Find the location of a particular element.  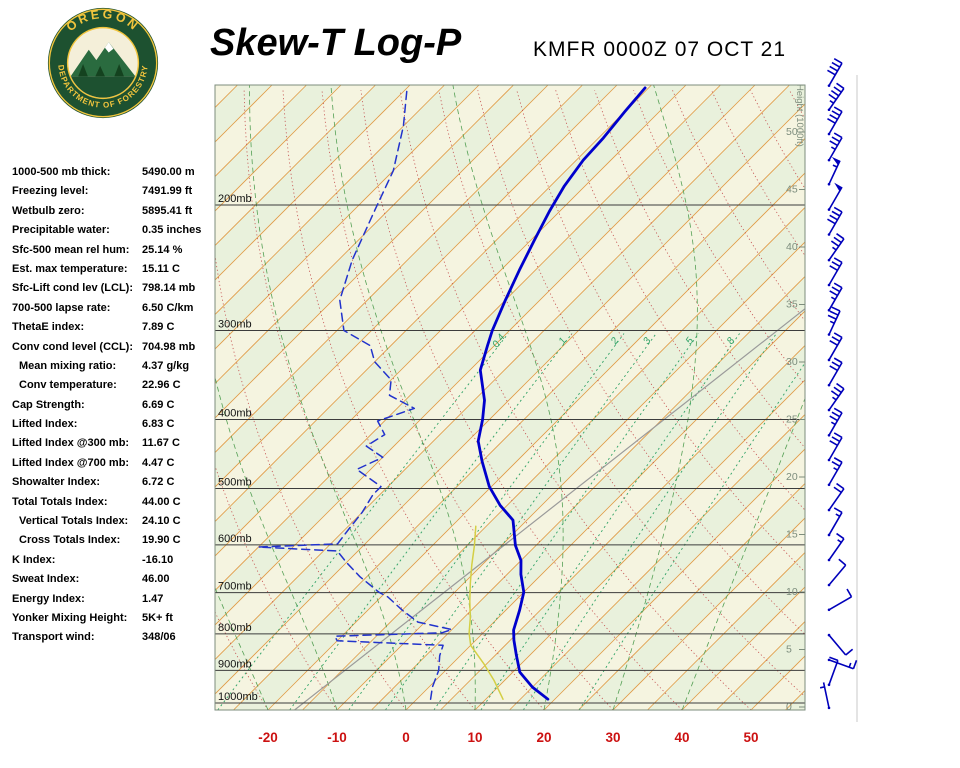

index-value: 6.50 C/km is located at coordinates (168, 307).